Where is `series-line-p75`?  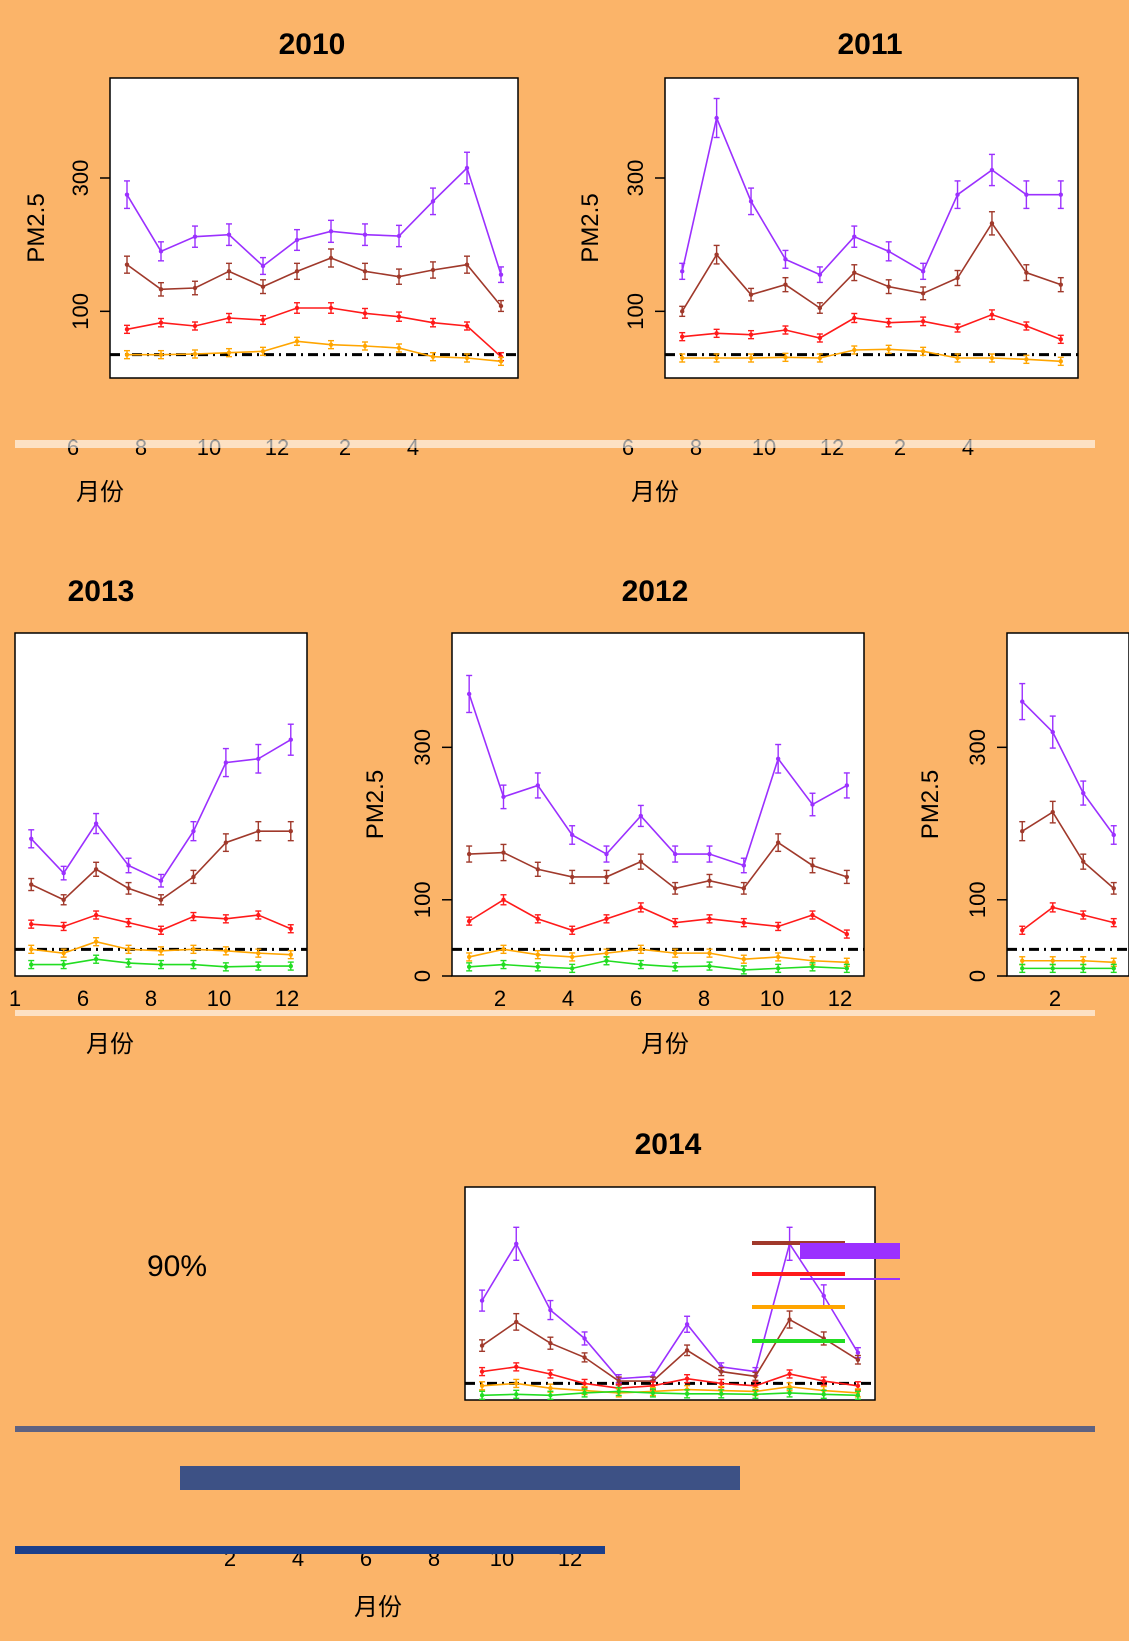 series-line-p75 is located at coordinates (314, 282).